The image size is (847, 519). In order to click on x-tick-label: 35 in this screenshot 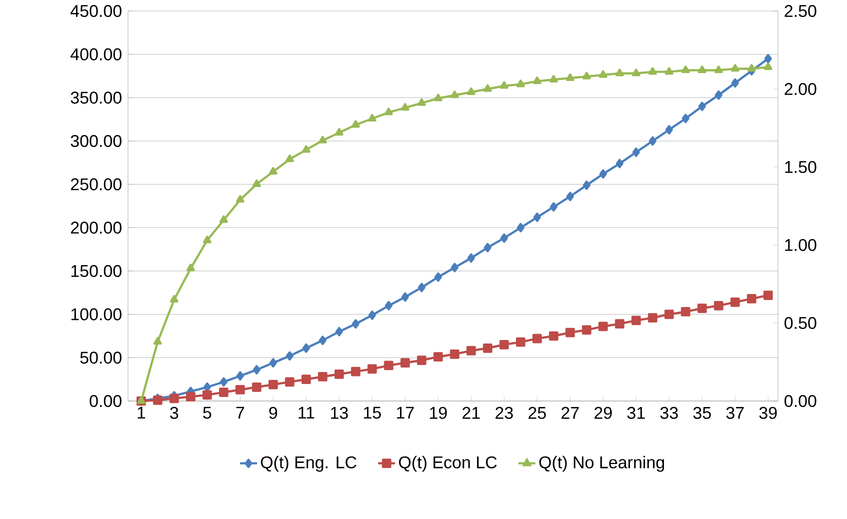, I will do `click(702, 412)`.